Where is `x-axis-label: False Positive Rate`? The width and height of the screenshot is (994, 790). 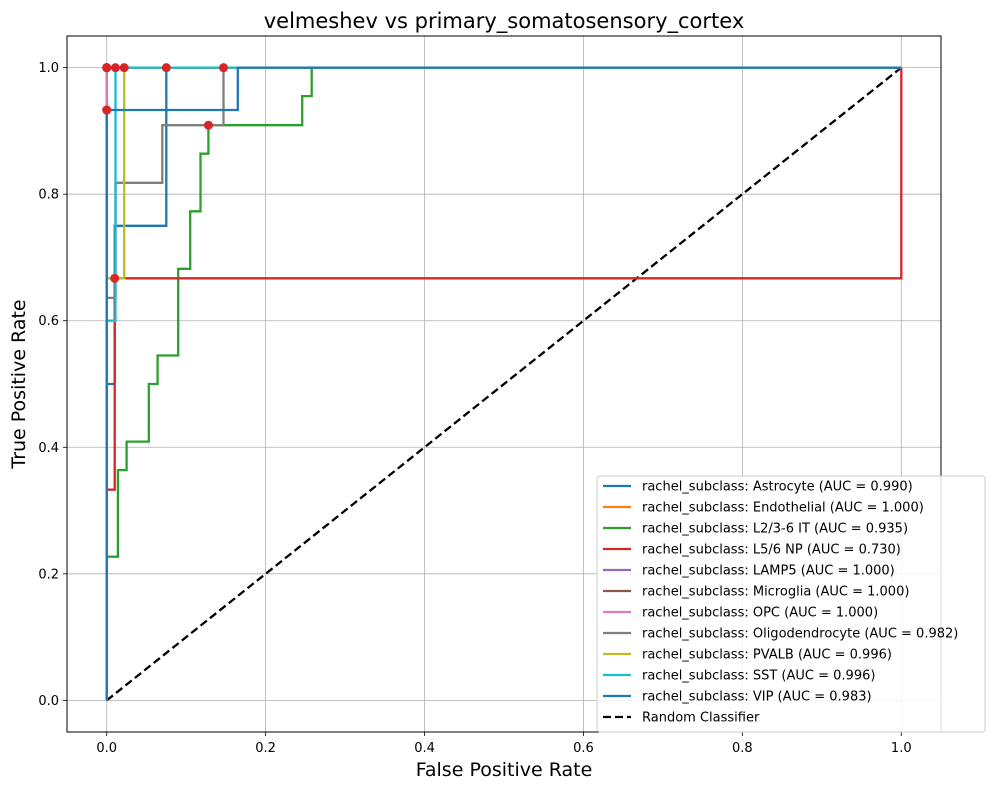 x-axis-label: False Positive Rate is located at coordinates (504, 770).